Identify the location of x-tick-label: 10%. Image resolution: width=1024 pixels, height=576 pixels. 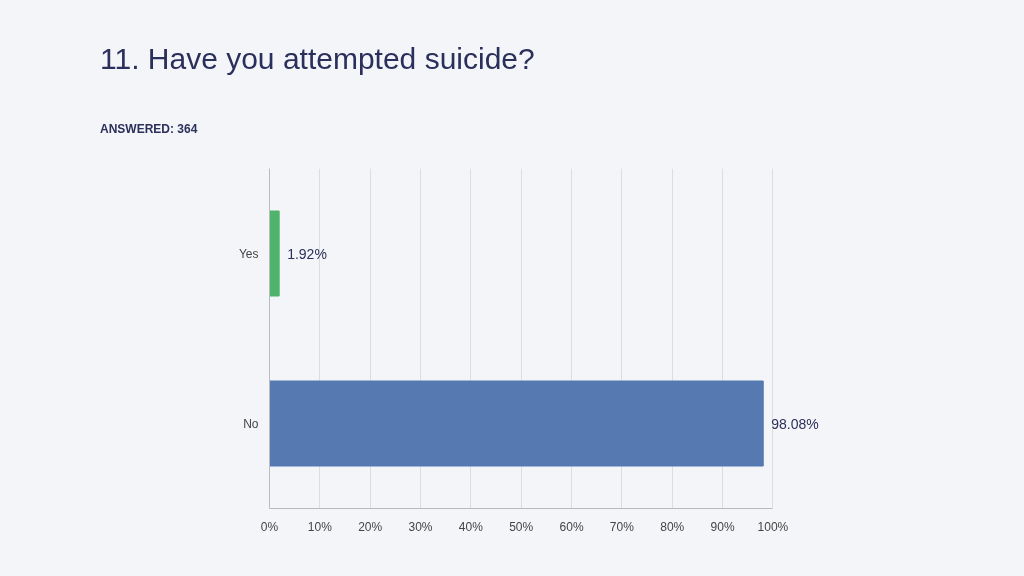
(320, 526).